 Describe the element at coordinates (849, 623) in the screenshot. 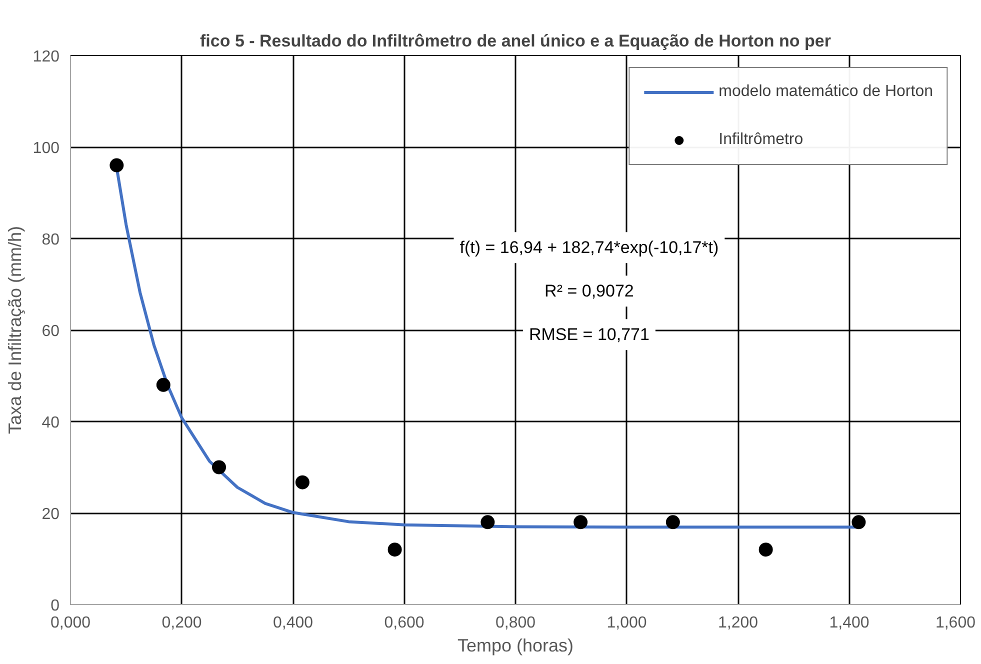

I see `x-tick-label: 1,400` at that location.